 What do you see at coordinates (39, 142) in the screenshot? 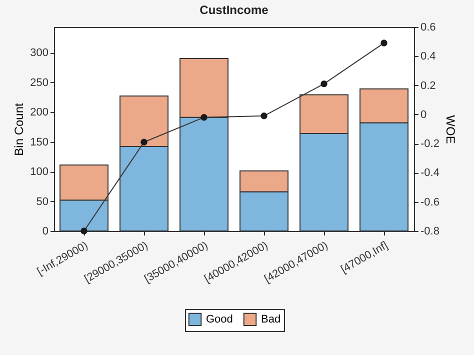
I see `y-tick-label: 150` at bounding box center [39, 142].